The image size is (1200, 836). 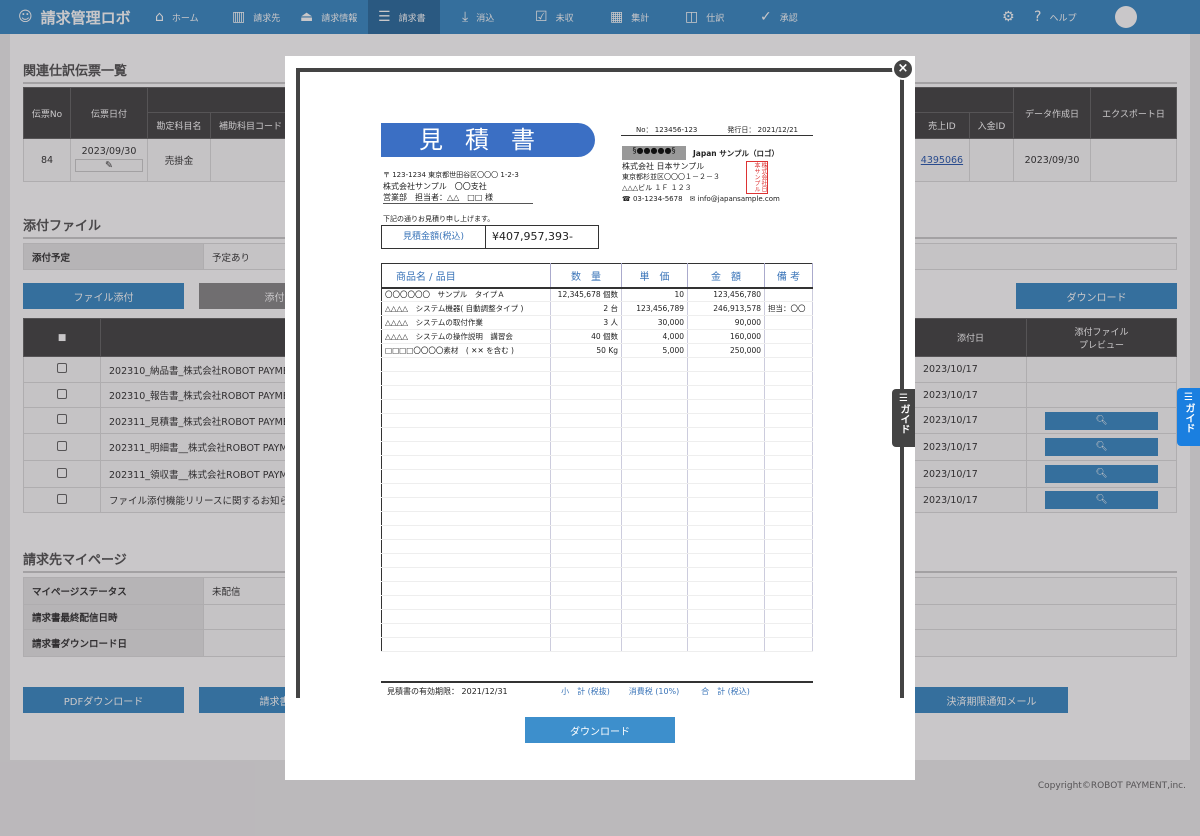 I want to click on help-button: ? ヘルプ, so click(x=1055, y=17).